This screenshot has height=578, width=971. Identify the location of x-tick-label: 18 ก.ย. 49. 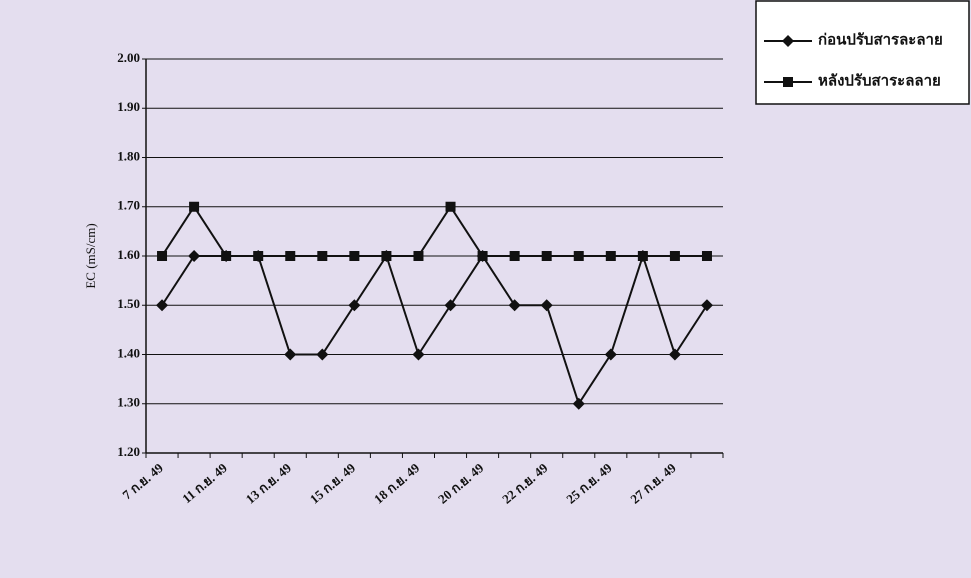
(397, 483).